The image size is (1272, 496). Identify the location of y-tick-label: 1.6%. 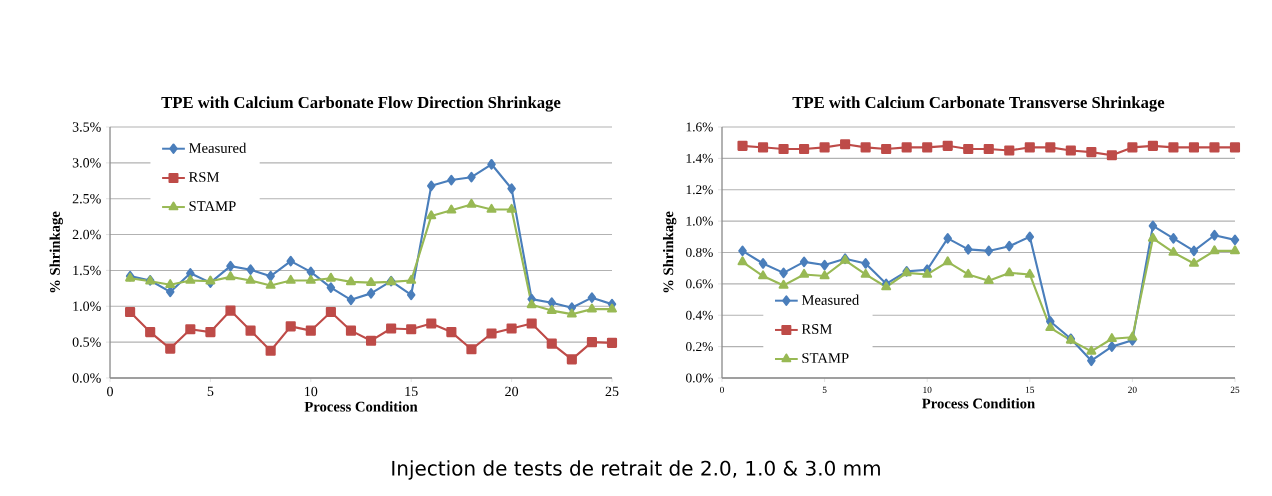
(699, 127).